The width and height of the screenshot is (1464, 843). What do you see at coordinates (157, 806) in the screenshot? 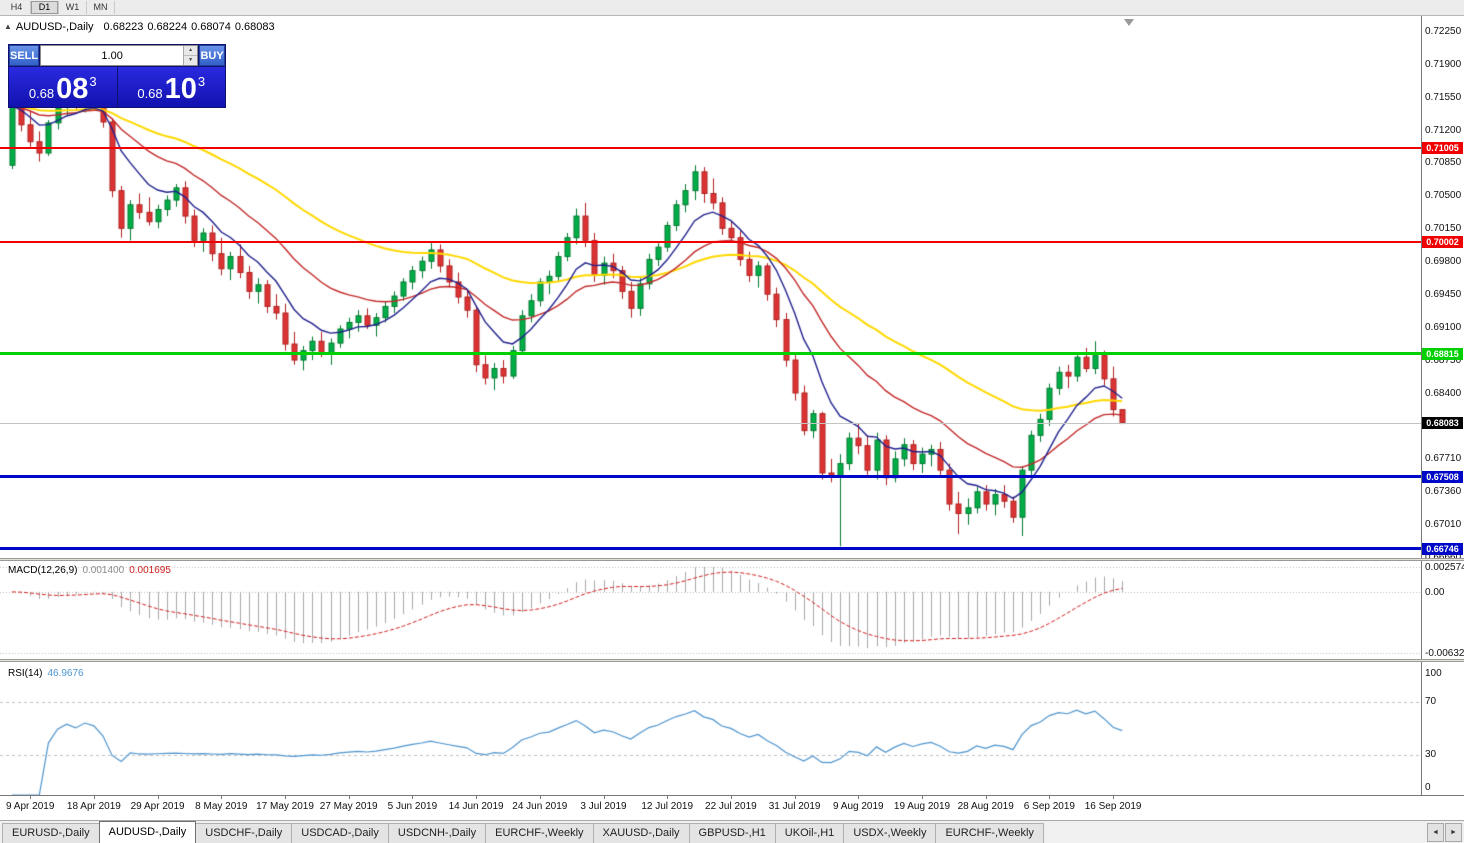
I see `time-axis-label: 29 Apr 2019` at bounding box center [157, 806].